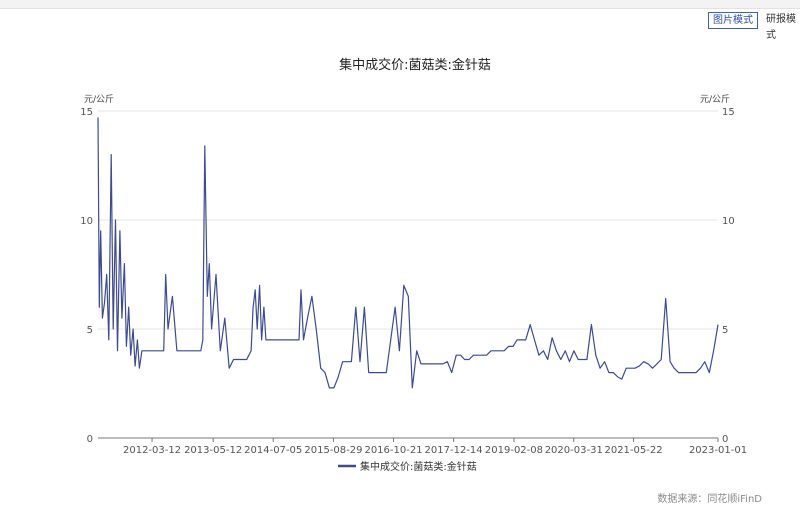 Image resolution: width=800 pixels, height=511 pixels. What do you see at coordinates (725, 330) in the screenshot?
I see `y-tick-label-right: 5` at bounding box center [725, 330].